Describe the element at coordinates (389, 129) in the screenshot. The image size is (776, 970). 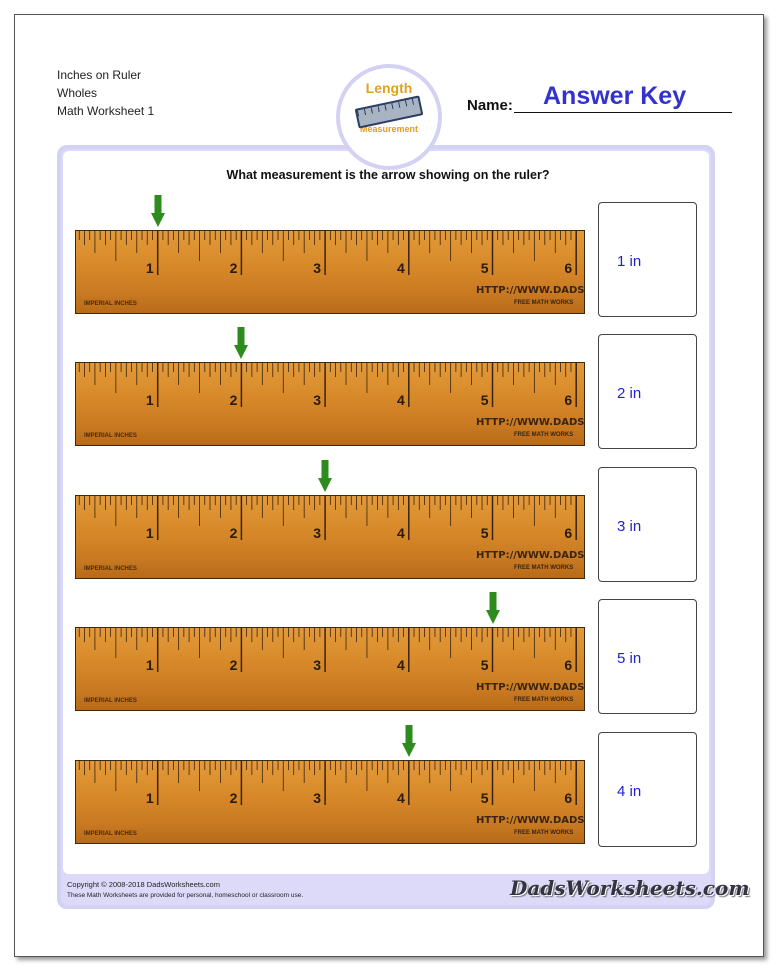
I see `logo-subtitle: Measurement` at that location.